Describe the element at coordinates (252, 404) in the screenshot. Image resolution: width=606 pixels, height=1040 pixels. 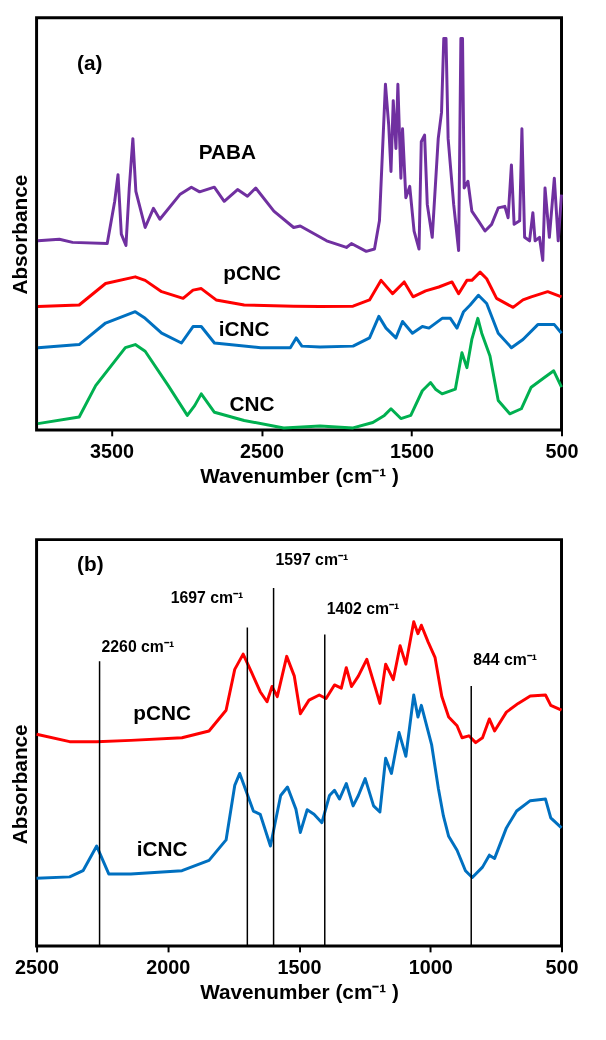
I see `series-label: CNC` at that location.